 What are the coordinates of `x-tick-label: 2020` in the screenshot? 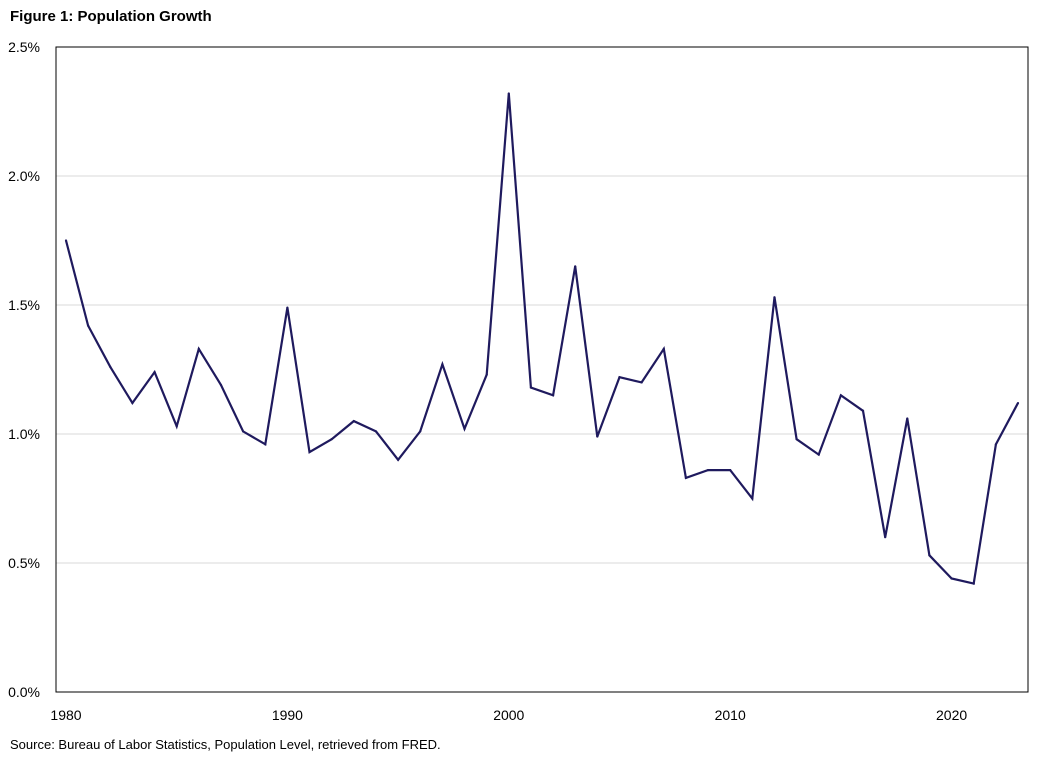 It's located at (951, 715).